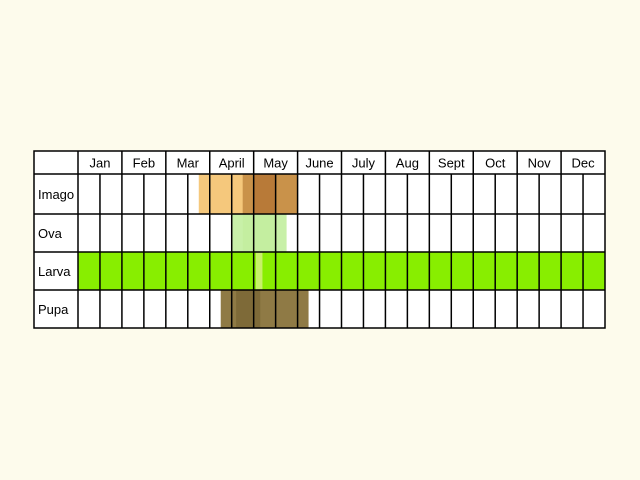 Image resolution: width=640 pixels, height=480 pixels. I want to click on row-bands-ova, so click(259, 233).